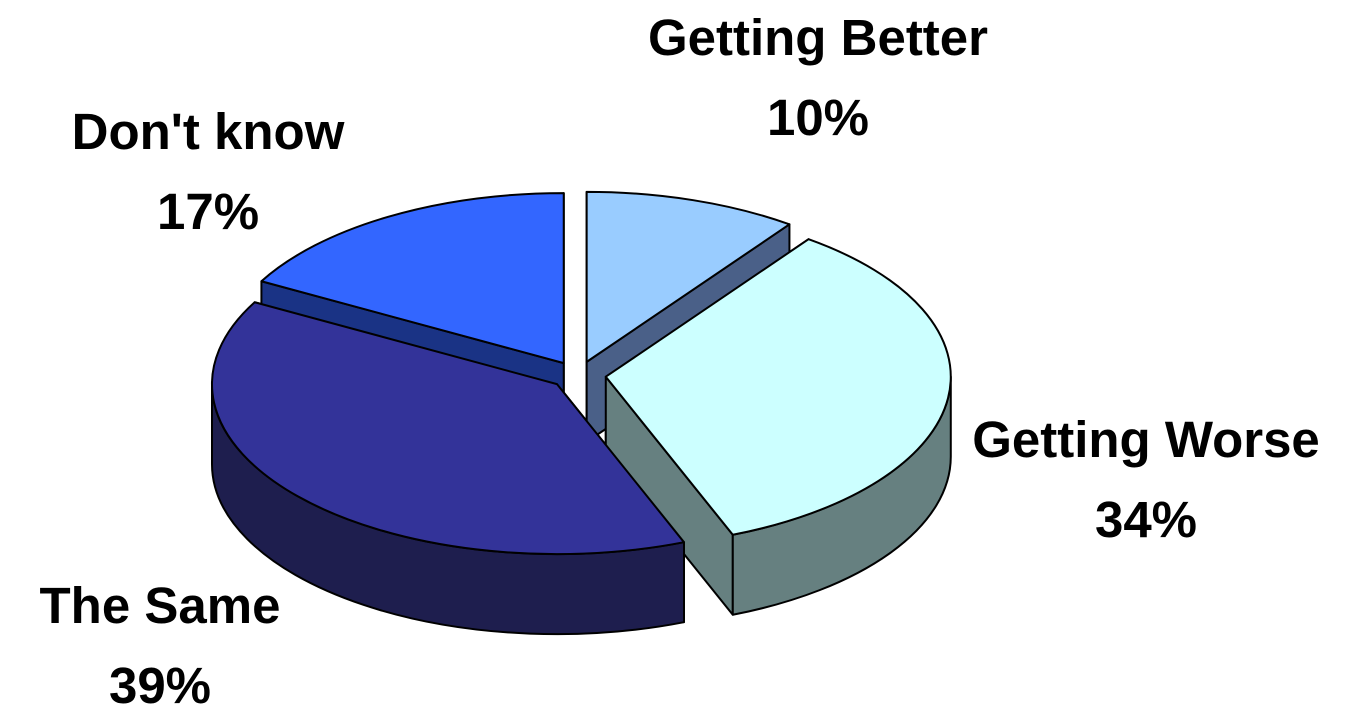 Image resolution: width=1367 pixels, height=726 pixels. I want to click on slice-label-getting-better-percent: 10%, so click(818, 117).